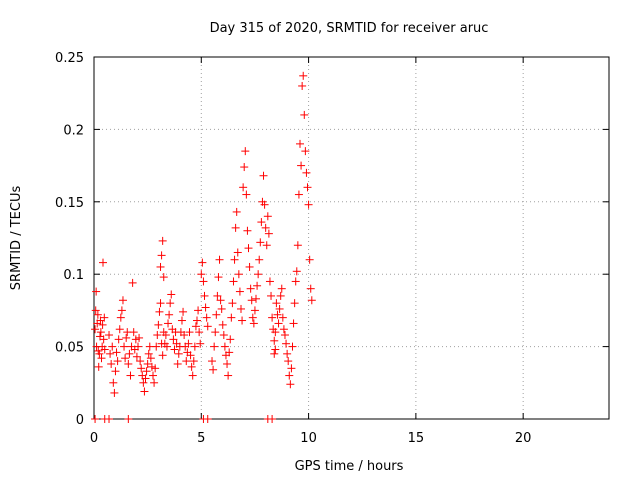 Image resolution: width=640 pixels, height=480 pixels. What do you see at coordinates (69, 348) in the screenshot?
I see `y-tick-label: 0.05` at bounding box center [69, 348].